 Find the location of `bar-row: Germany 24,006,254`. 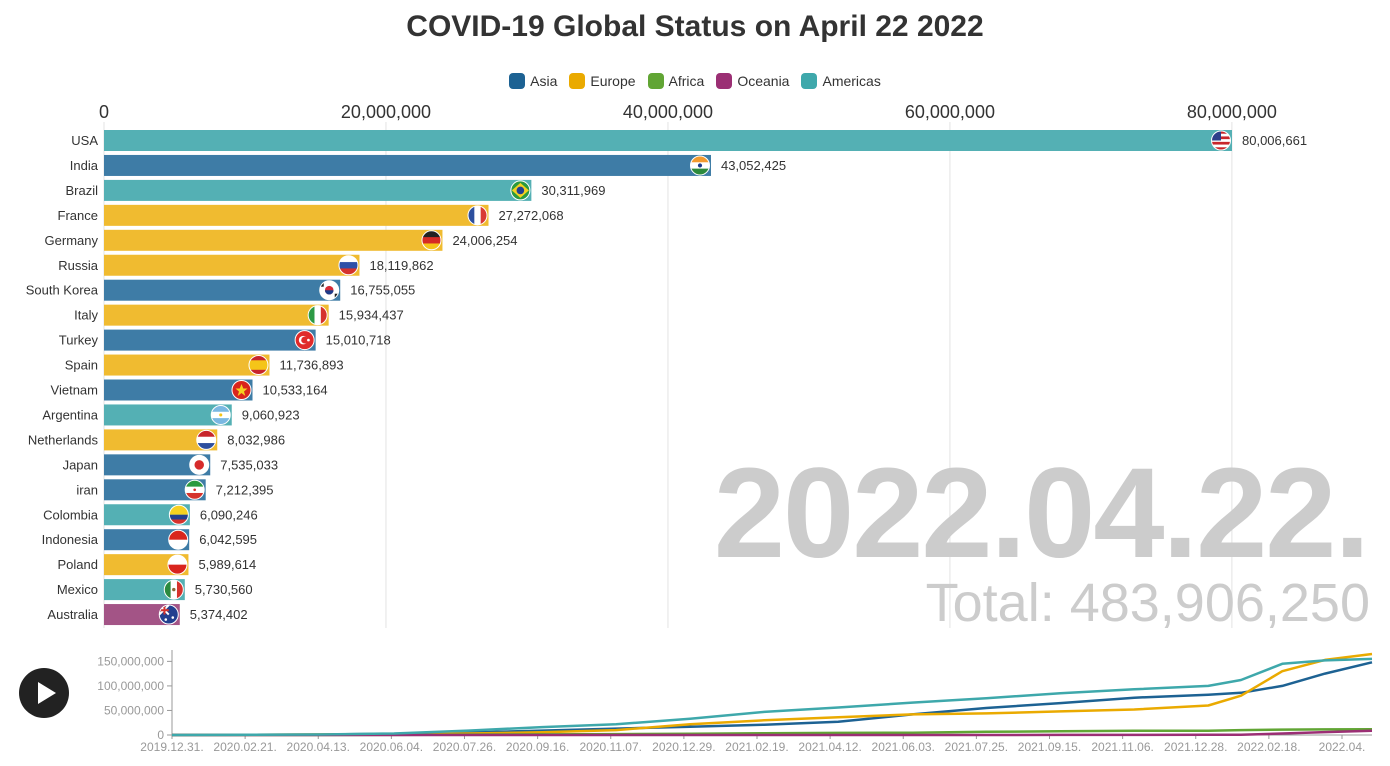

bar-row: Germany 24,006,254 is located at coordinates (281, 240).